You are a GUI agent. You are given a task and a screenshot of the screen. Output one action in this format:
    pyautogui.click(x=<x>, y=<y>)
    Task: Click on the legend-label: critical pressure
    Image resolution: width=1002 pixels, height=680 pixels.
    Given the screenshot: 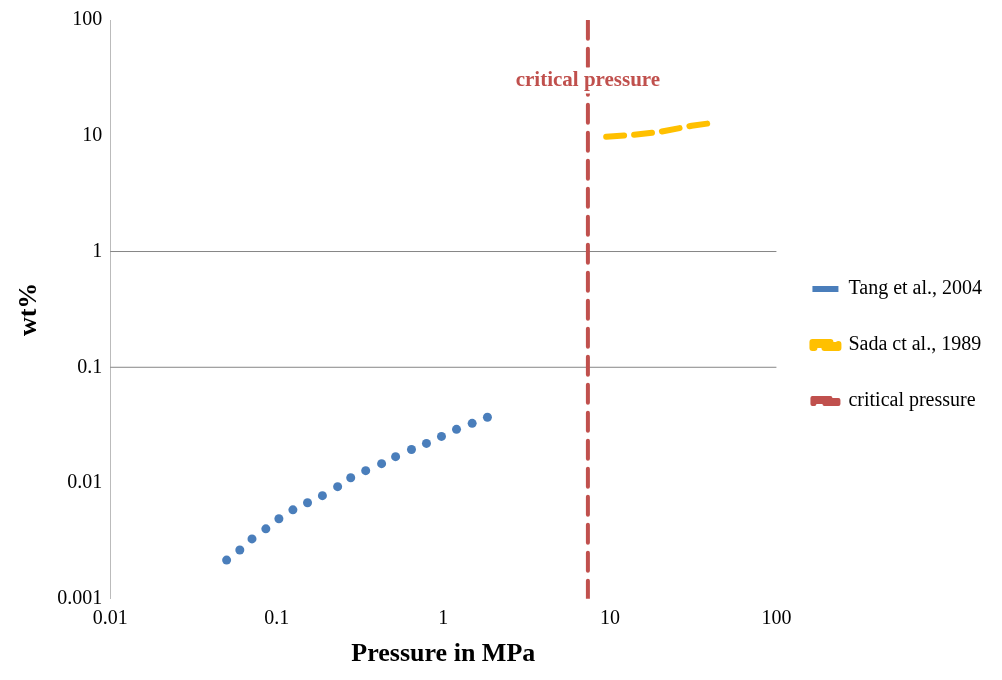 What is the action you would take?
    pyautogui.click(x=912, y=400)
    